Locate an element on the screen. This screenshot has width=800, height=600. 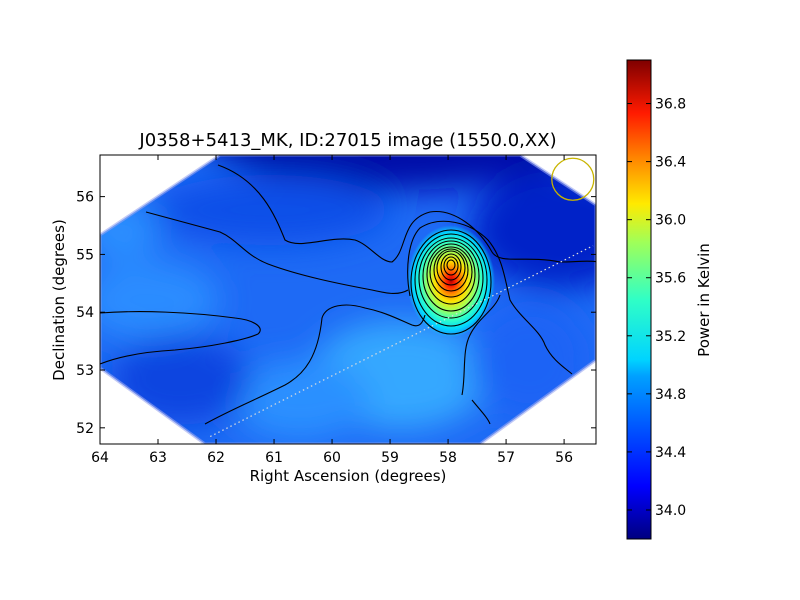
colorbar-tick-label: 34.8 is located at coordinates (670, 395).